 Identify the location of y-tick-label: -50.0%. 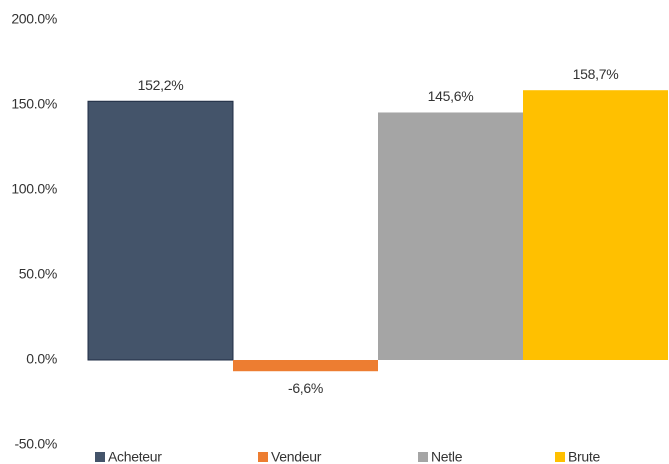
(35, 444).